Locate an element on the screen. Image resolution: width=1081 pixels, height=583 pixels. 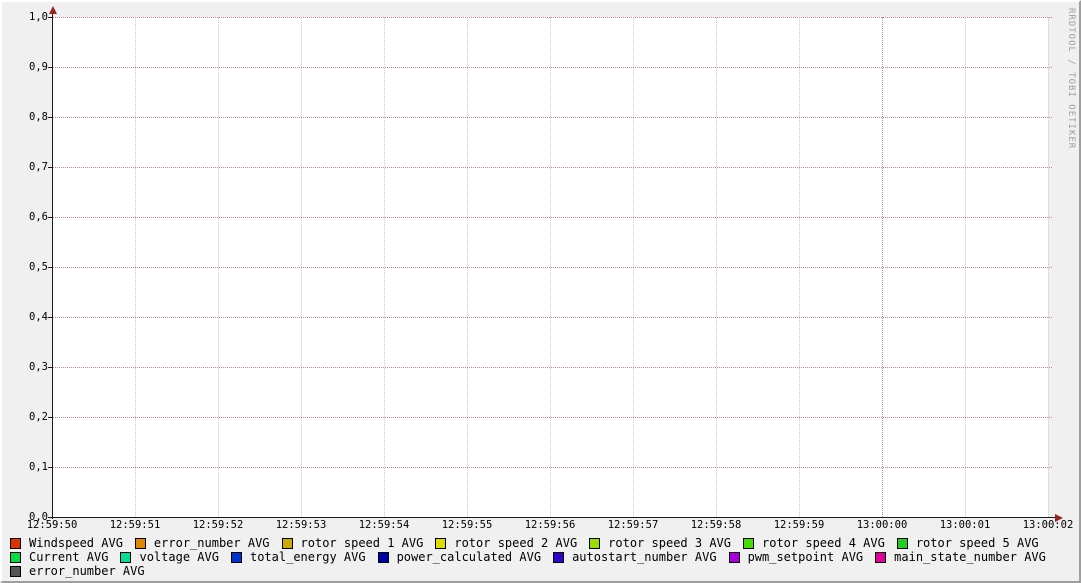
y-axis-label: 0,0 is located at coordinates (38, 517).